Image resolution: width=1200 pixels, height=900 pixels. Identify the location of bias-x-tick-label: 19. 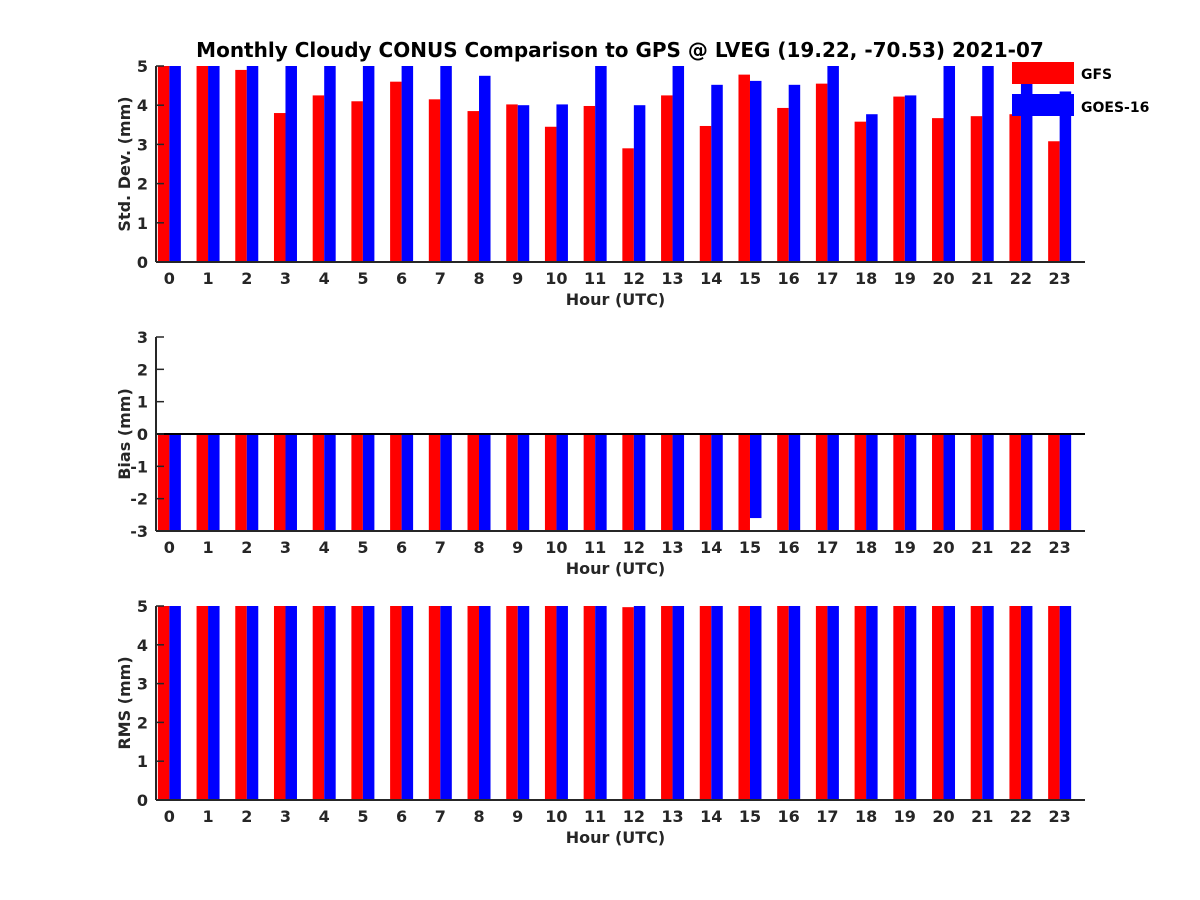
(905, 547).